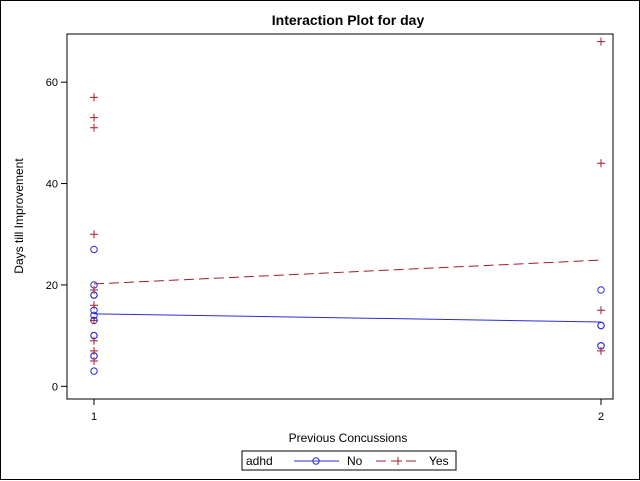  I want to click on legend-entries: No Yes, so click(371, 461).